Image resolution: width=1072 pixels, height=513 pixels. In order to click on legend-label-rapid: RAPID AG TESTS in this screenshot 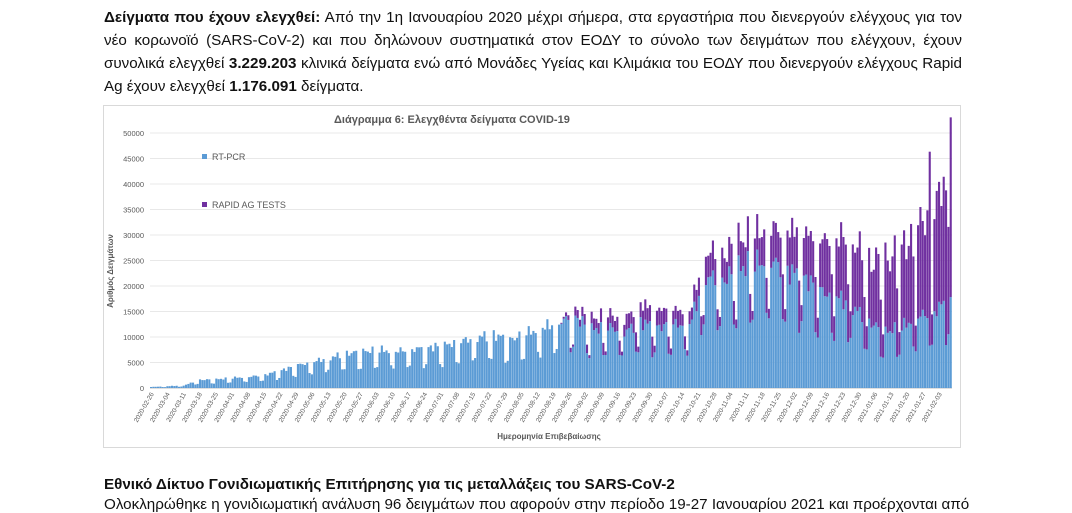, I will do `click(249, 205)`.